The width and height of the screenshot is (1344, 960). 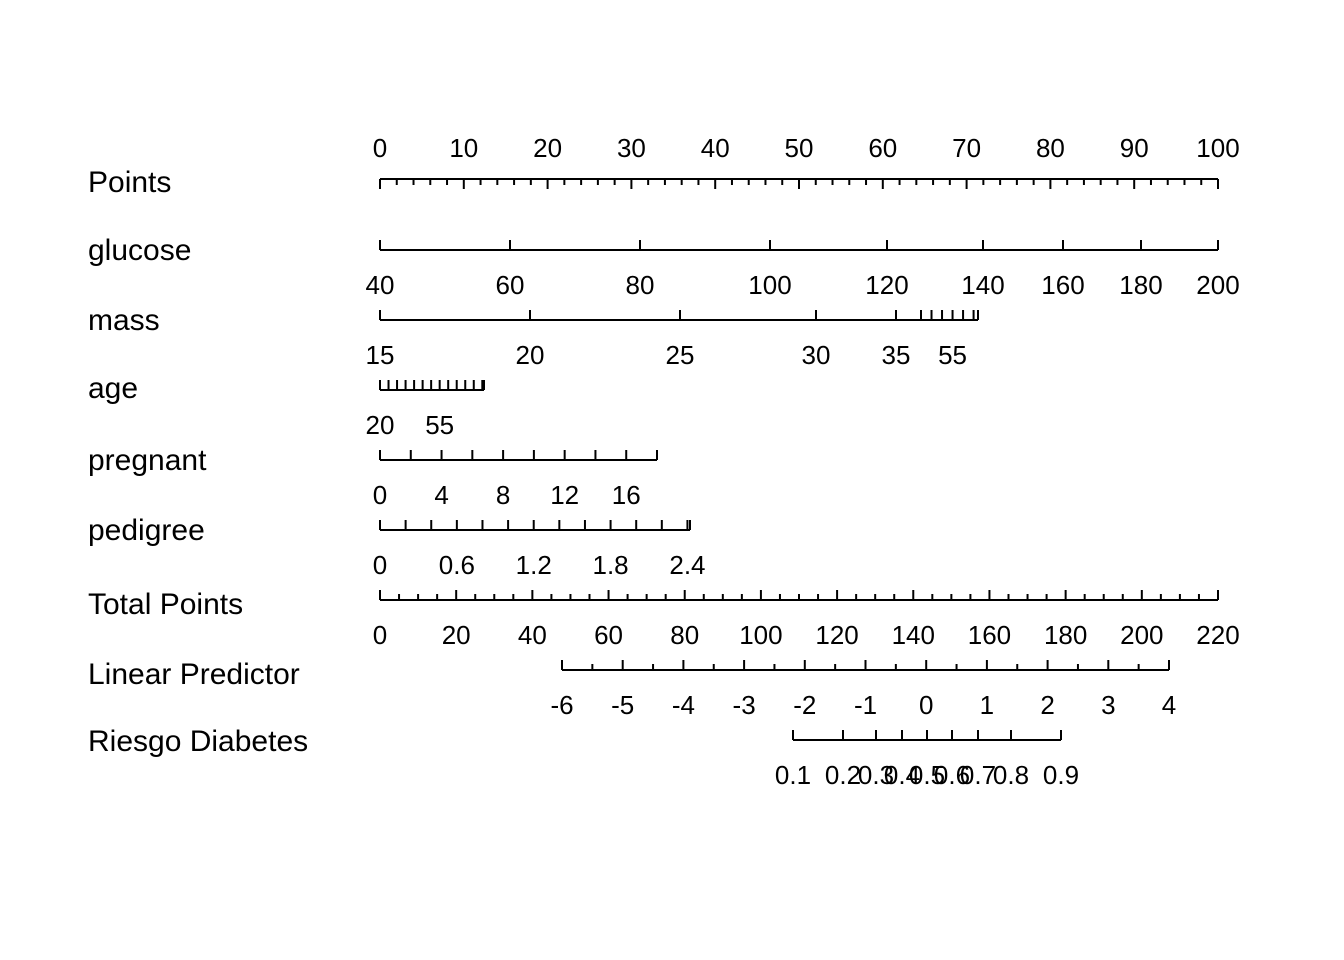 I want to click on tick-label: 70, so click(x=966, y=148).